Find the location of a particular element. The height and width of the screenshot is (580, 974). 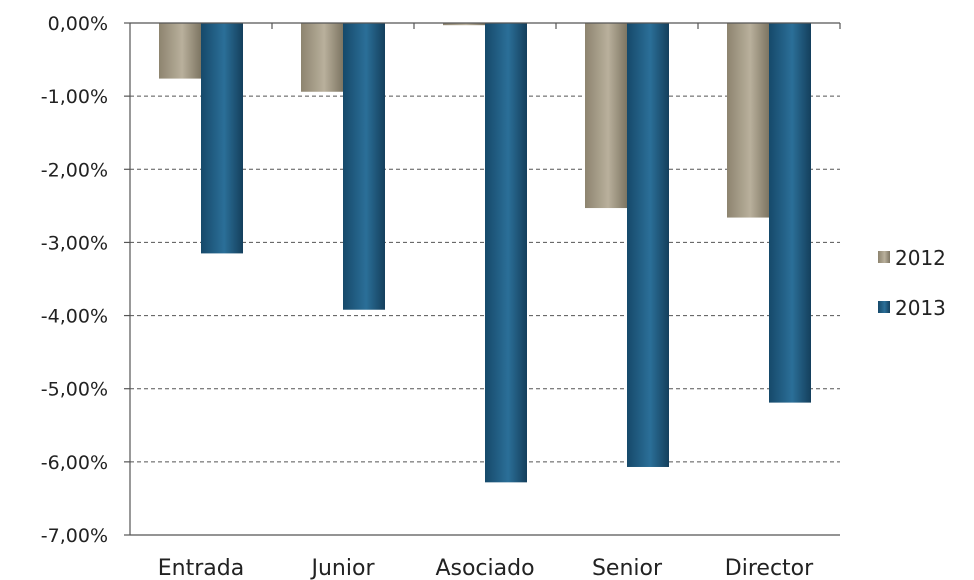

bar-2012-junior is located at coordinates (322, 57).